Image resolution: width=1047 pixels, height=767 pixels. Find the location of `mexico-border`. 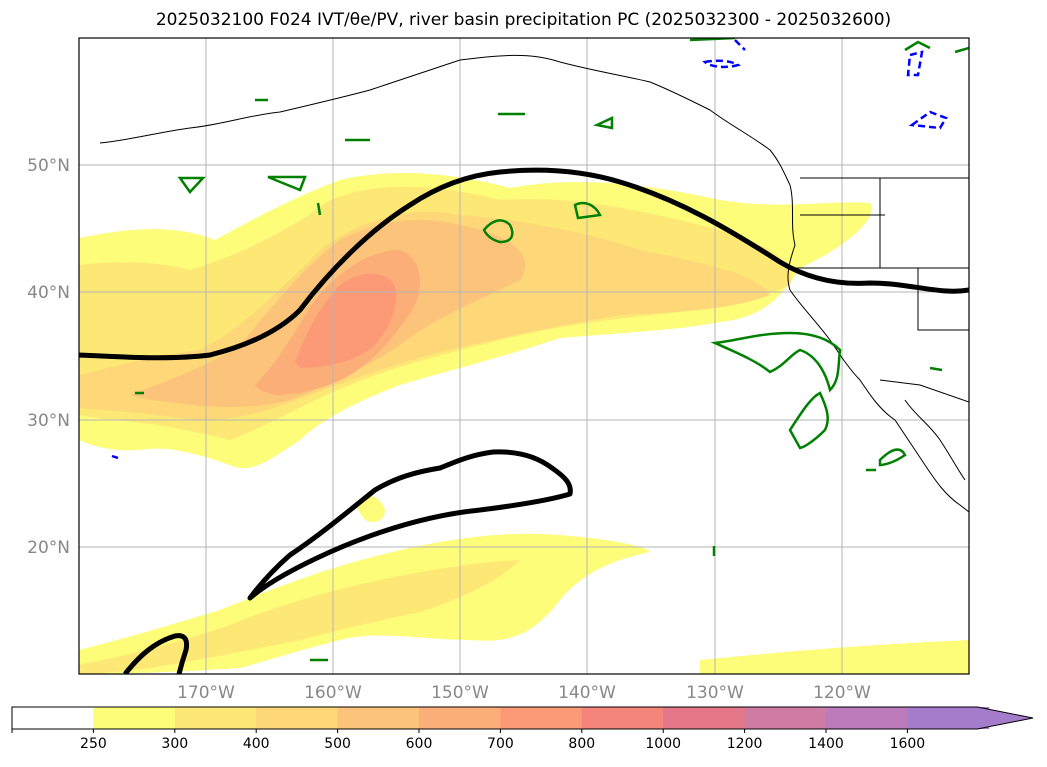

mexico-border is located at coordinates (924, 391).